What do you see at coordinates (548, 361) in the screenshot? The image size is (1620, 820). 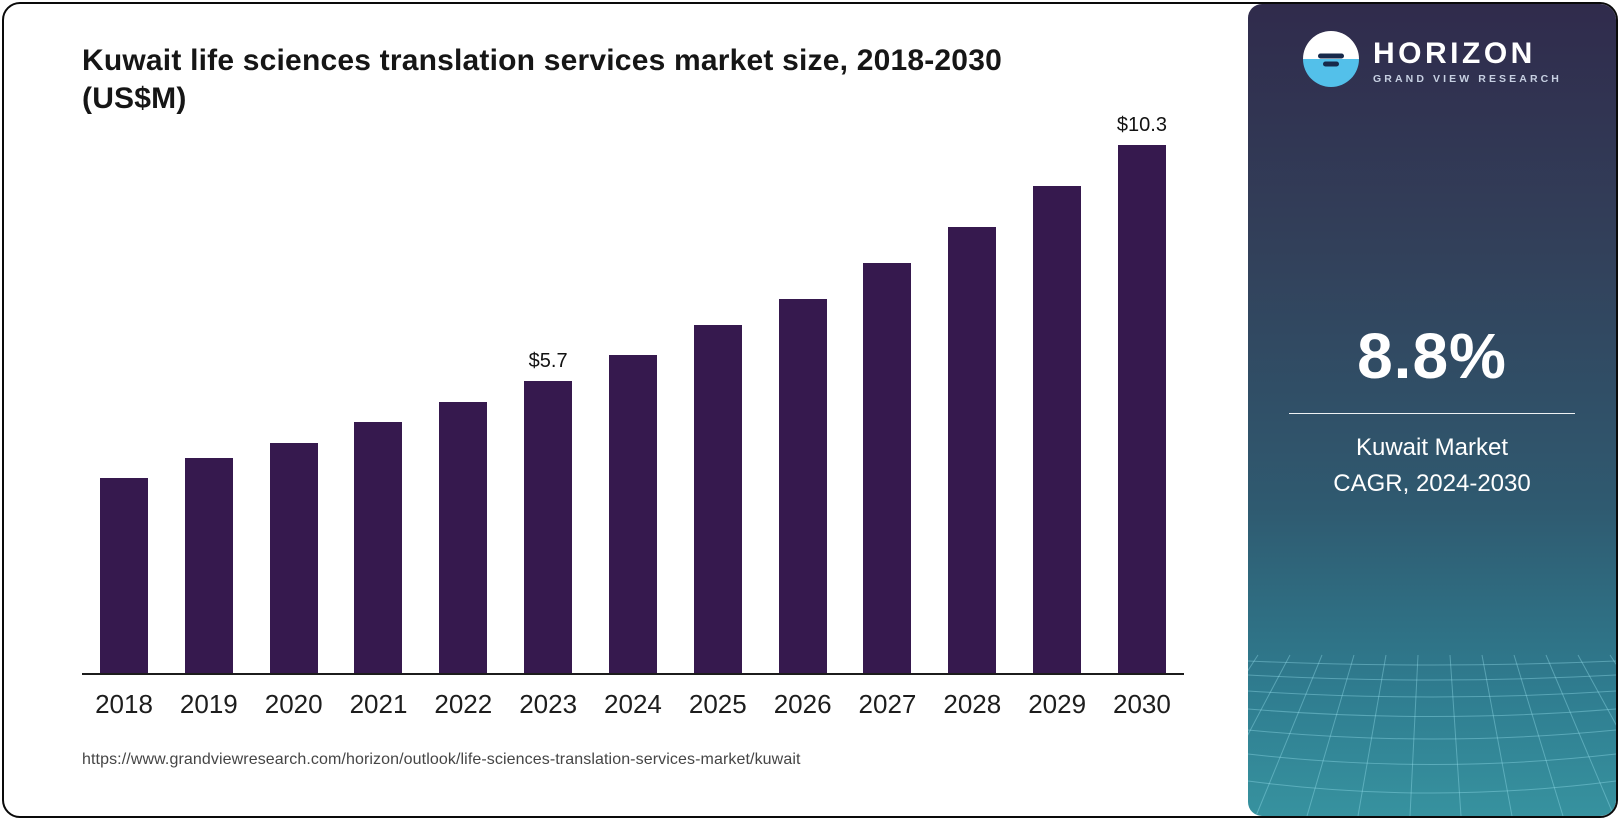 I see `bar-value-label: $5.7` at bounding box center [548, 361].